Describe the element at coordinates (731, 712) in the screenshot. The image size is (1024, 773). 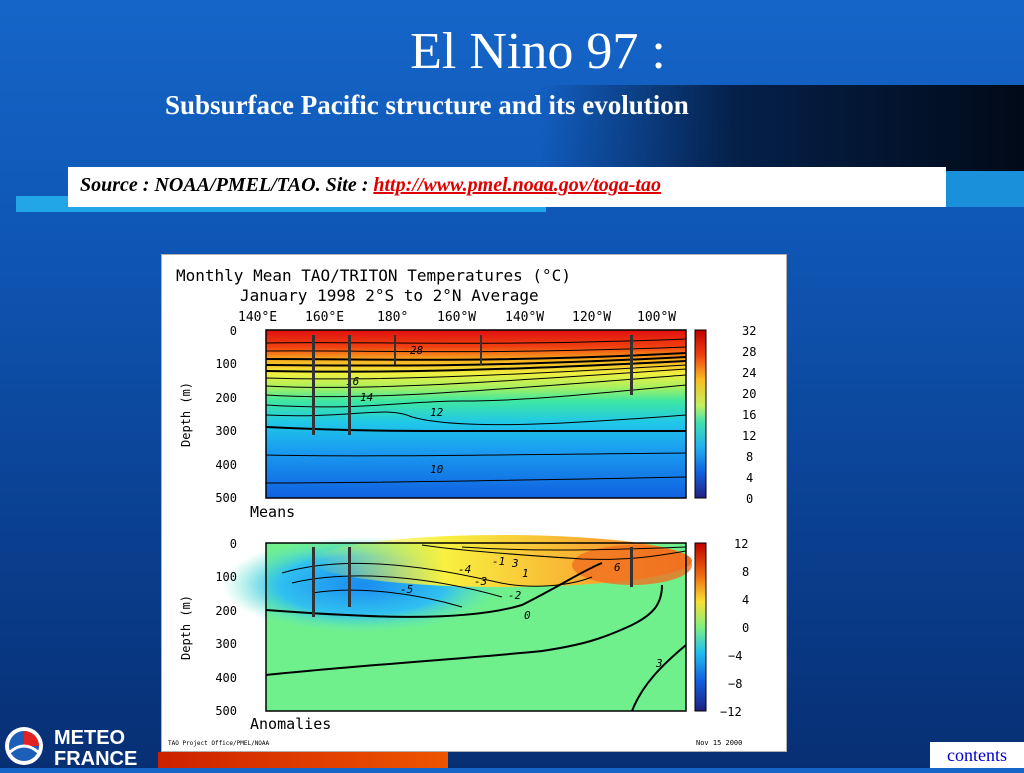
I see `anom-colorbar-tick: −12` at that location.